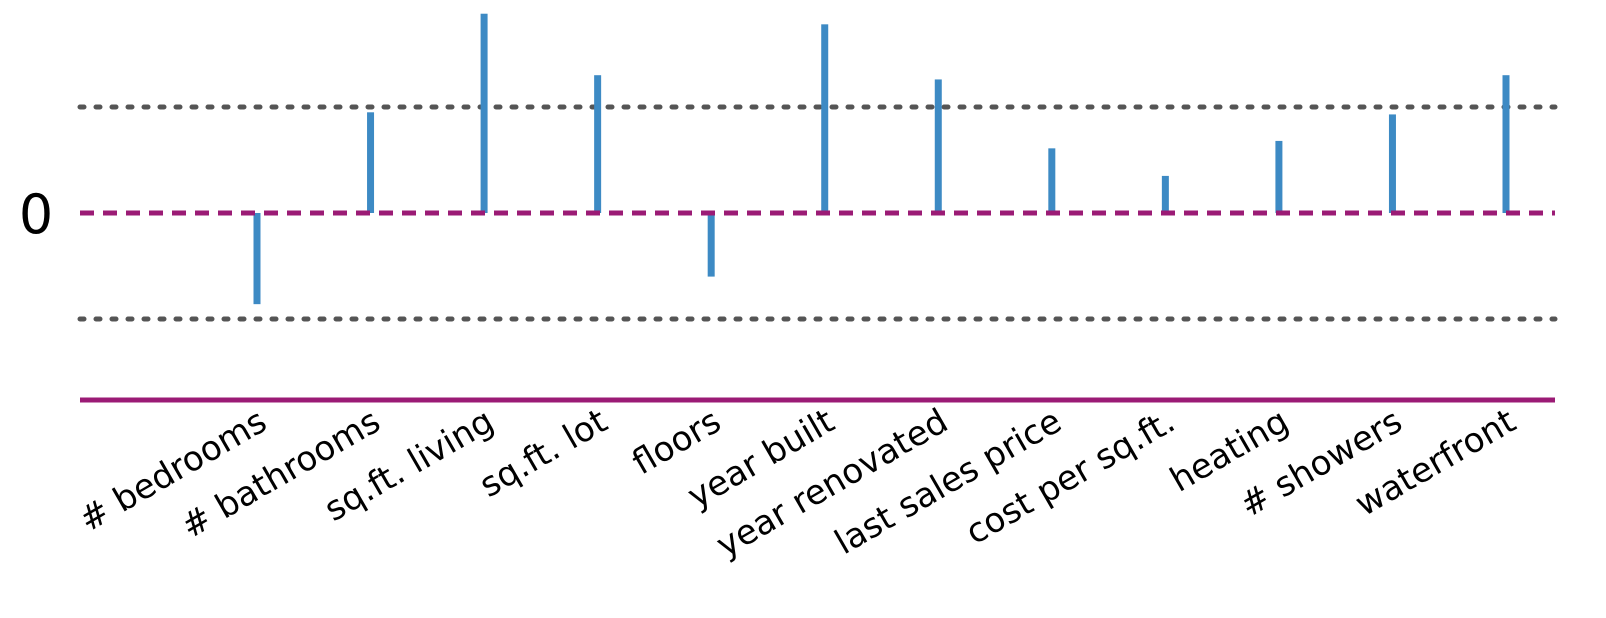 The image size is (1606, 618). Describe the element at coordinates (36, 214) in the screenshot. I see `zero-tick-label: 0` at that location.